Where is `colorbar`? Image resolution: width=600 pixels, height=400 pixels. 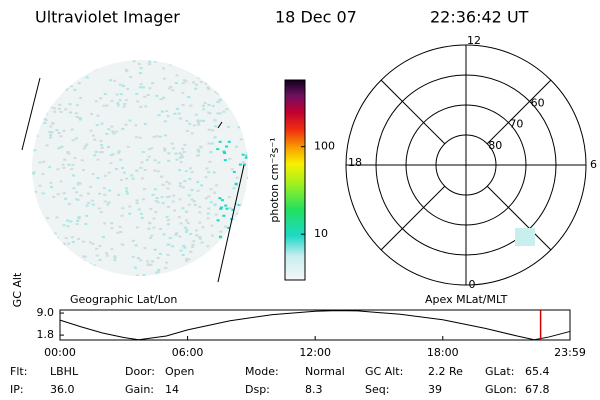 colorbar is located at coordinates (295, 180).